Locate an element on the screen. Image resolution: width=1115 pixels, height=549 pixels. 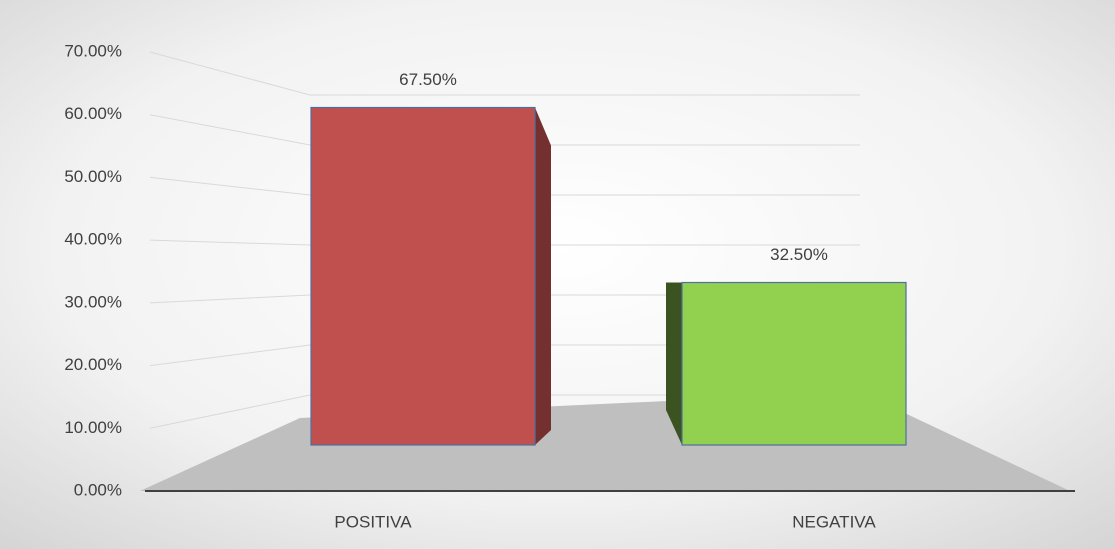
value-label: 32.50% is located at coordinates (799, 254).